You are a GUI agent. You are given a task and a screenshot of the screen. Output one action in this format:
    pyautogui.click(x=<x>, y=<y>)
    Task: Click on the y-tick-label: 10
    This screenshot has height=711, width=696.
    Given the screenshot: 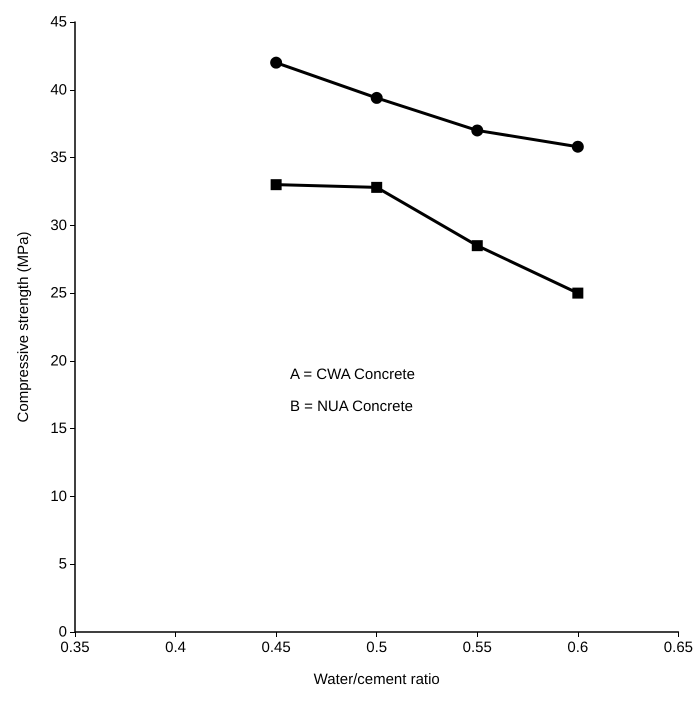 What is the action you would take?
    pyautogui.click(x=58, y=496)
    